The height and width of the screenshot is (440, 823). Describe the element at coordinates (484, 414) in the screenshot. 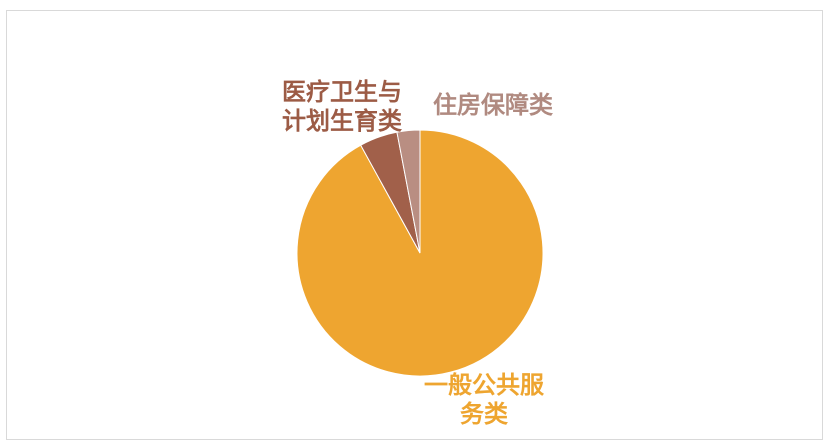

I see `slice-label-0-line-1: 务类` at that location.